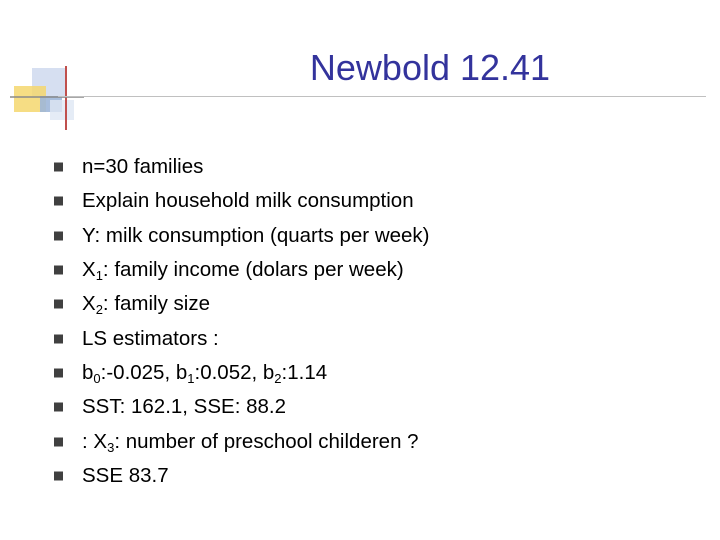  Describe the element at coordinates (253, 270) in the screenshot. I see `bullet-text-run: : family income (dolars per week)` at that location.